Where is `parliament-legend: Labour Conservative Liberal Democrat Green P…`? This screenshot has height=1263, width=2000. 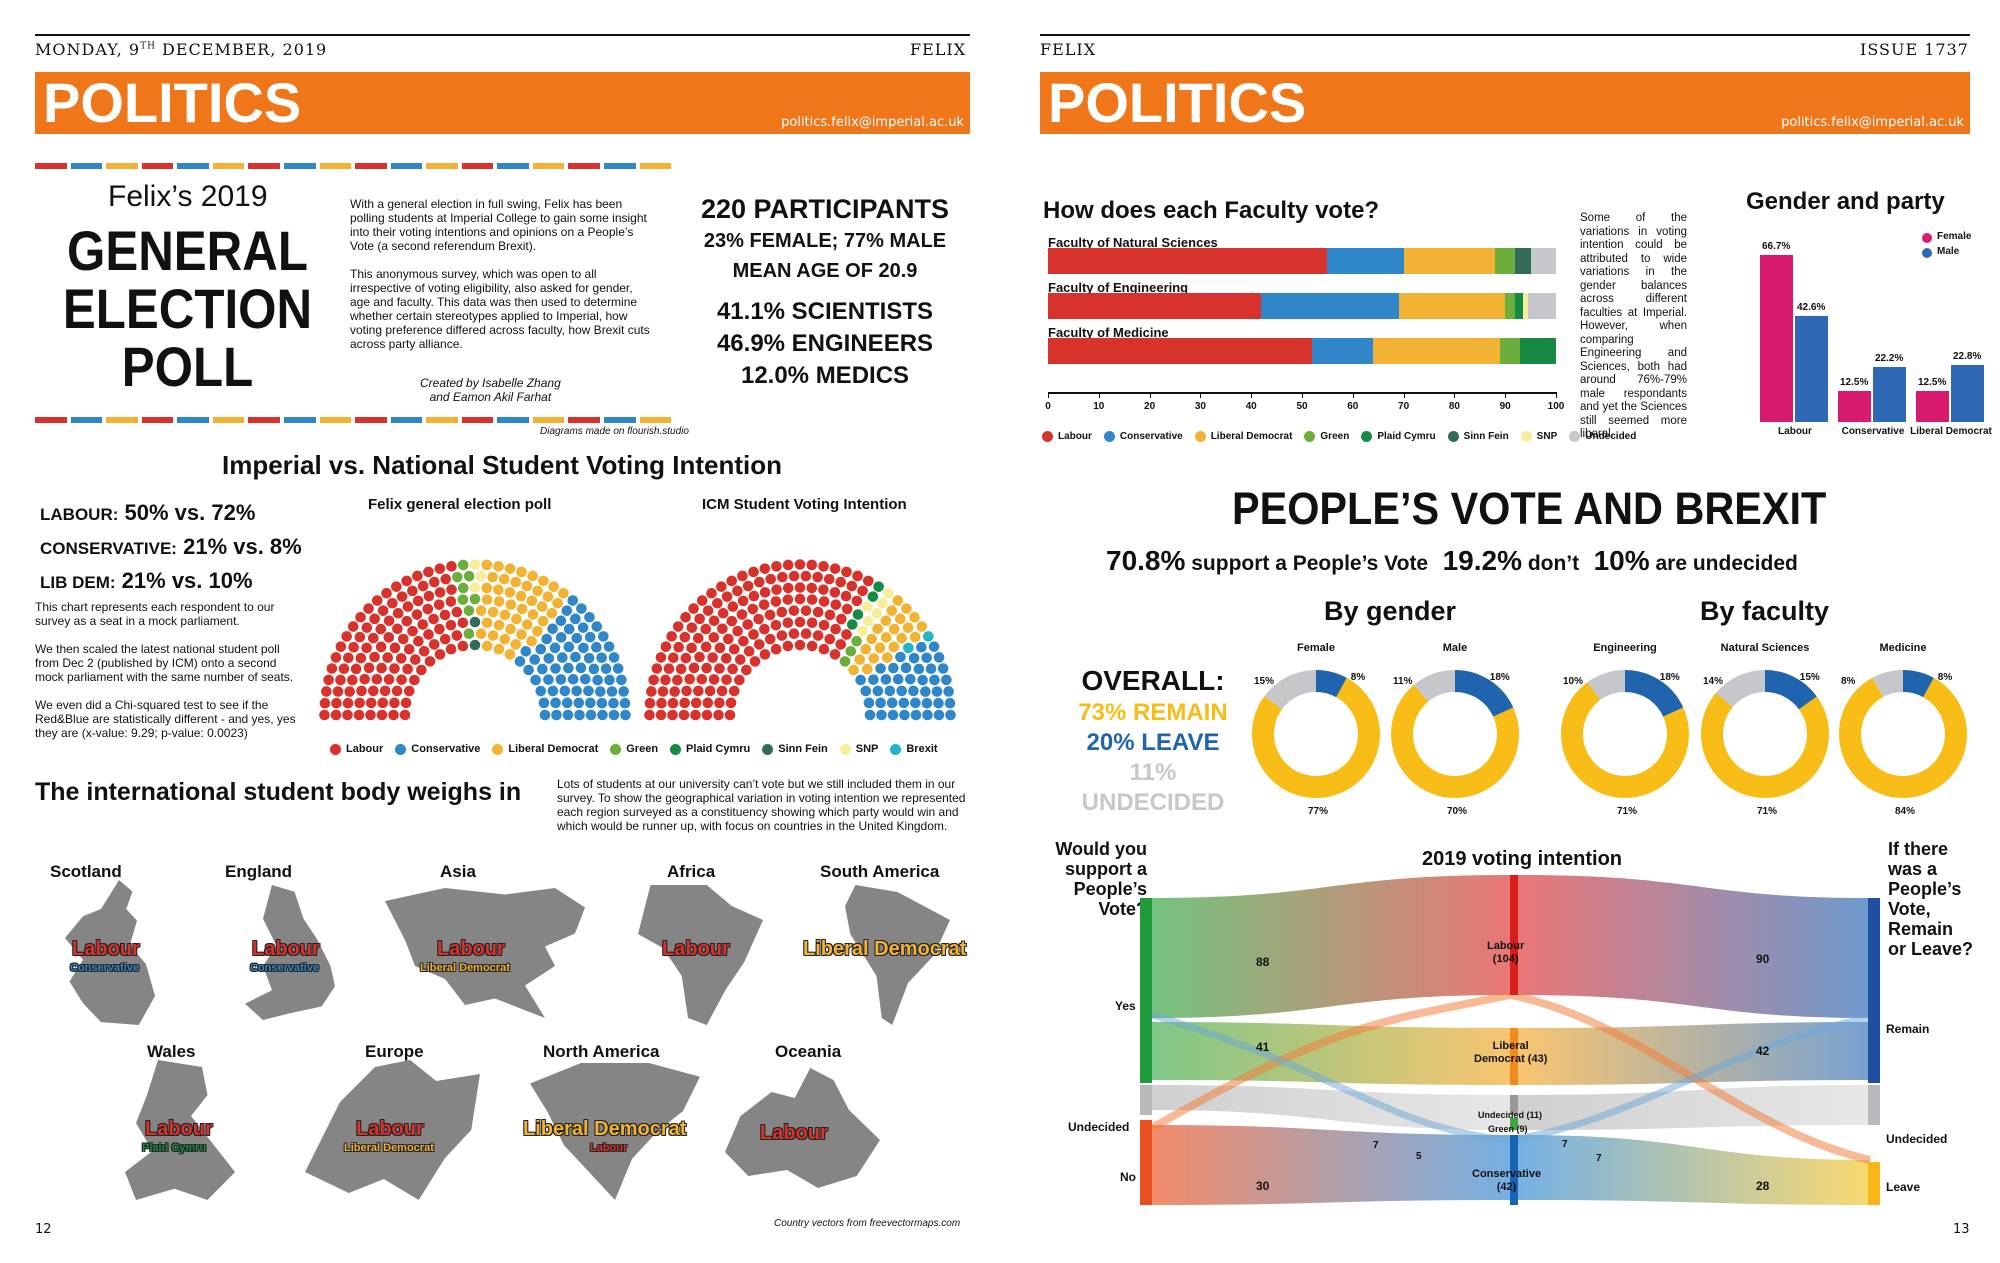 parliament-legend: Labour Conservative Liberal Democrat Green P… is located at coordinates (628, 749).